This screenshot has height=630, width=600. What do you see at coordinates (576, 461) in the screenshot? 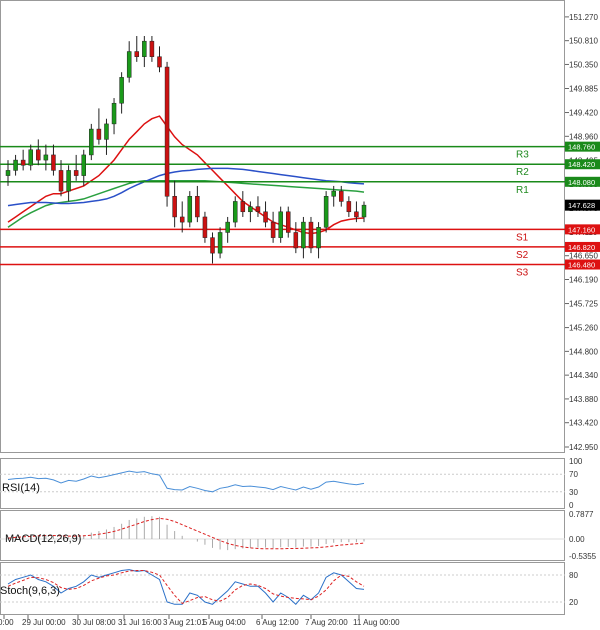
I see `rsi-tick-label: 100` at bounding box center [576, 461].